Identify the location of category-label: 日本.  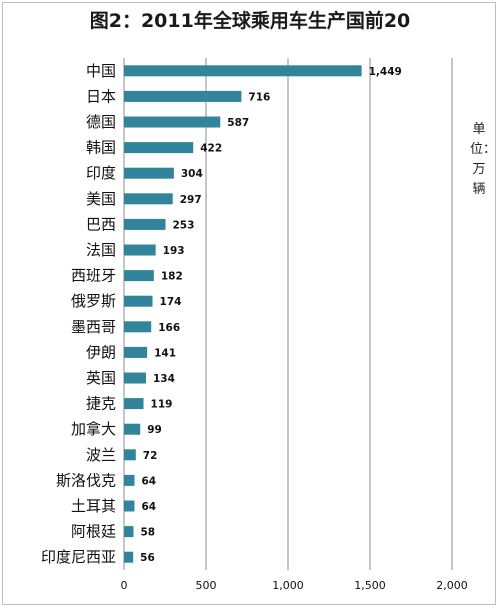
(101, 96).